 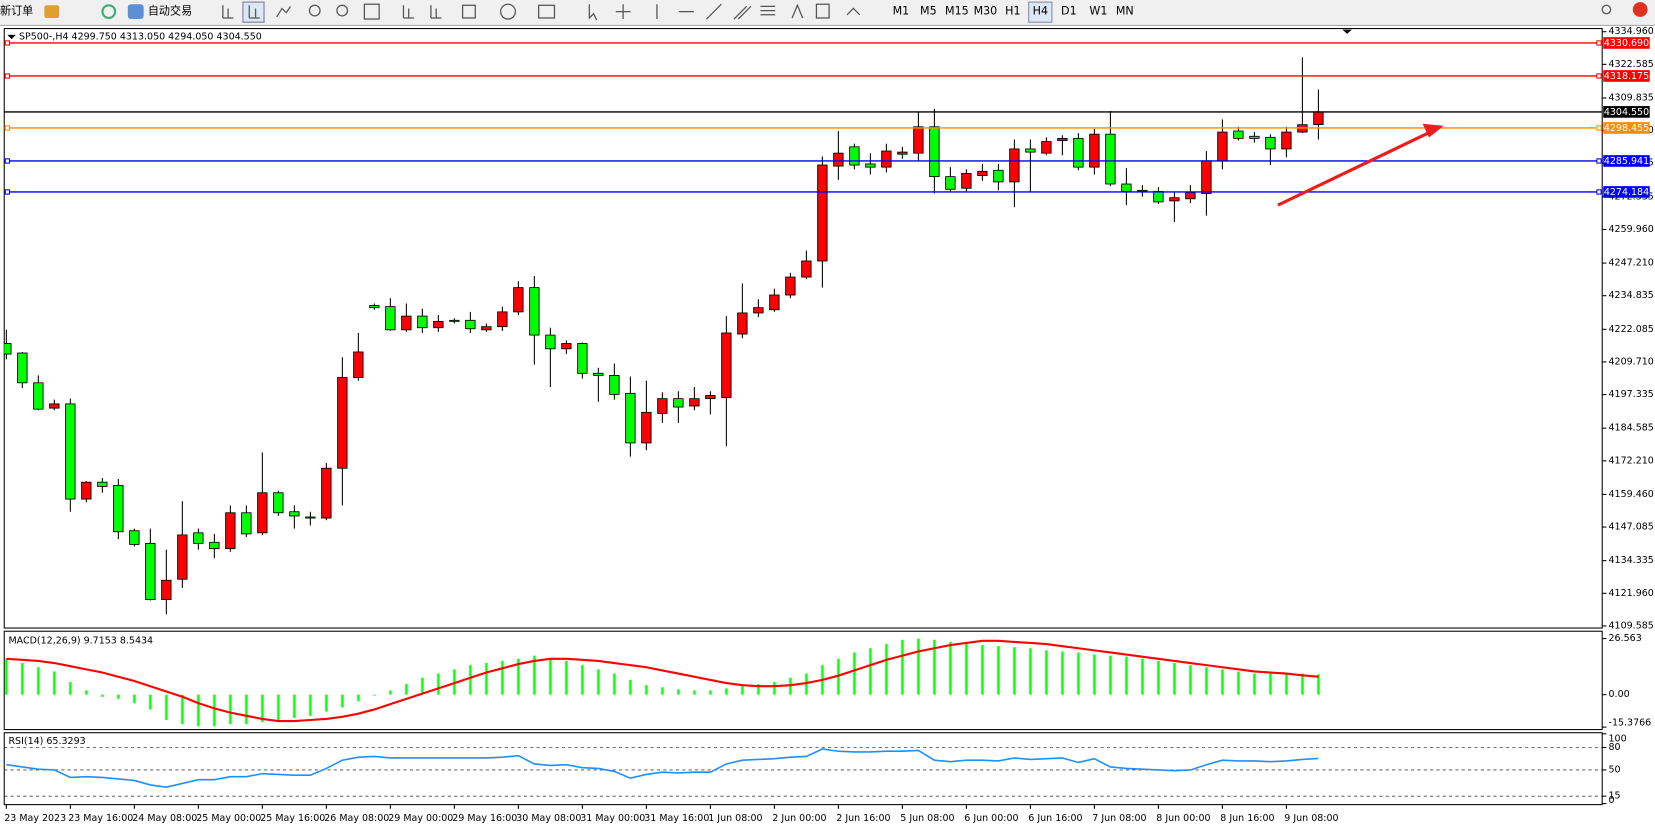 I want to click on timeframe-button: M30, so click(x=986, y=11).